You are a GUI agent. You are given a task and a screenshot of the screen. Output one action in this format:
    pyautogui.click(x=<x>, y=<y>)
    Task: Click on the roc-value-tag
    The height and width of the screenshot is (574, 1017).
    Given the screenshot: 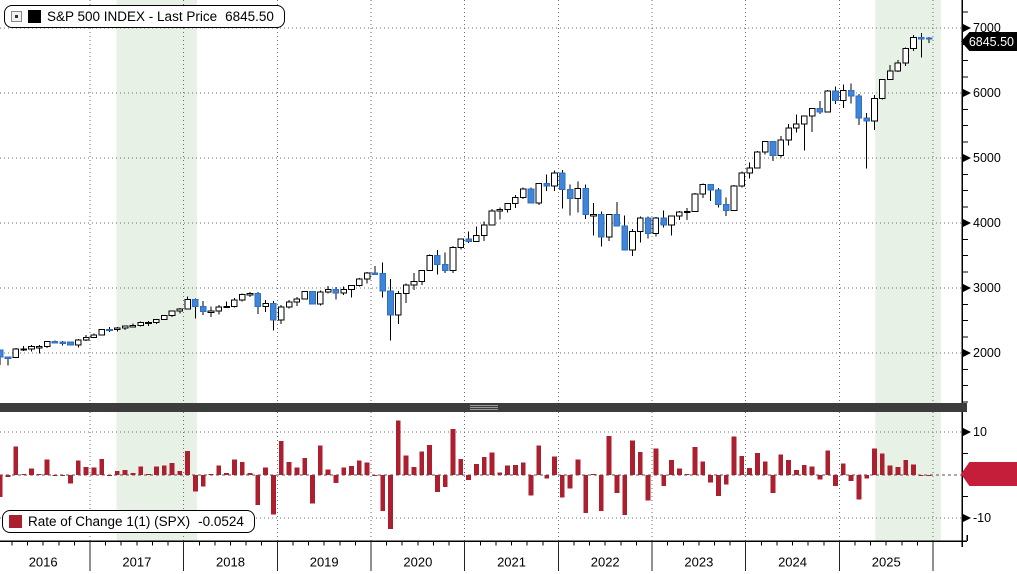 What is the action you would take?
    pyautogui.click(x=989, y=474)
    